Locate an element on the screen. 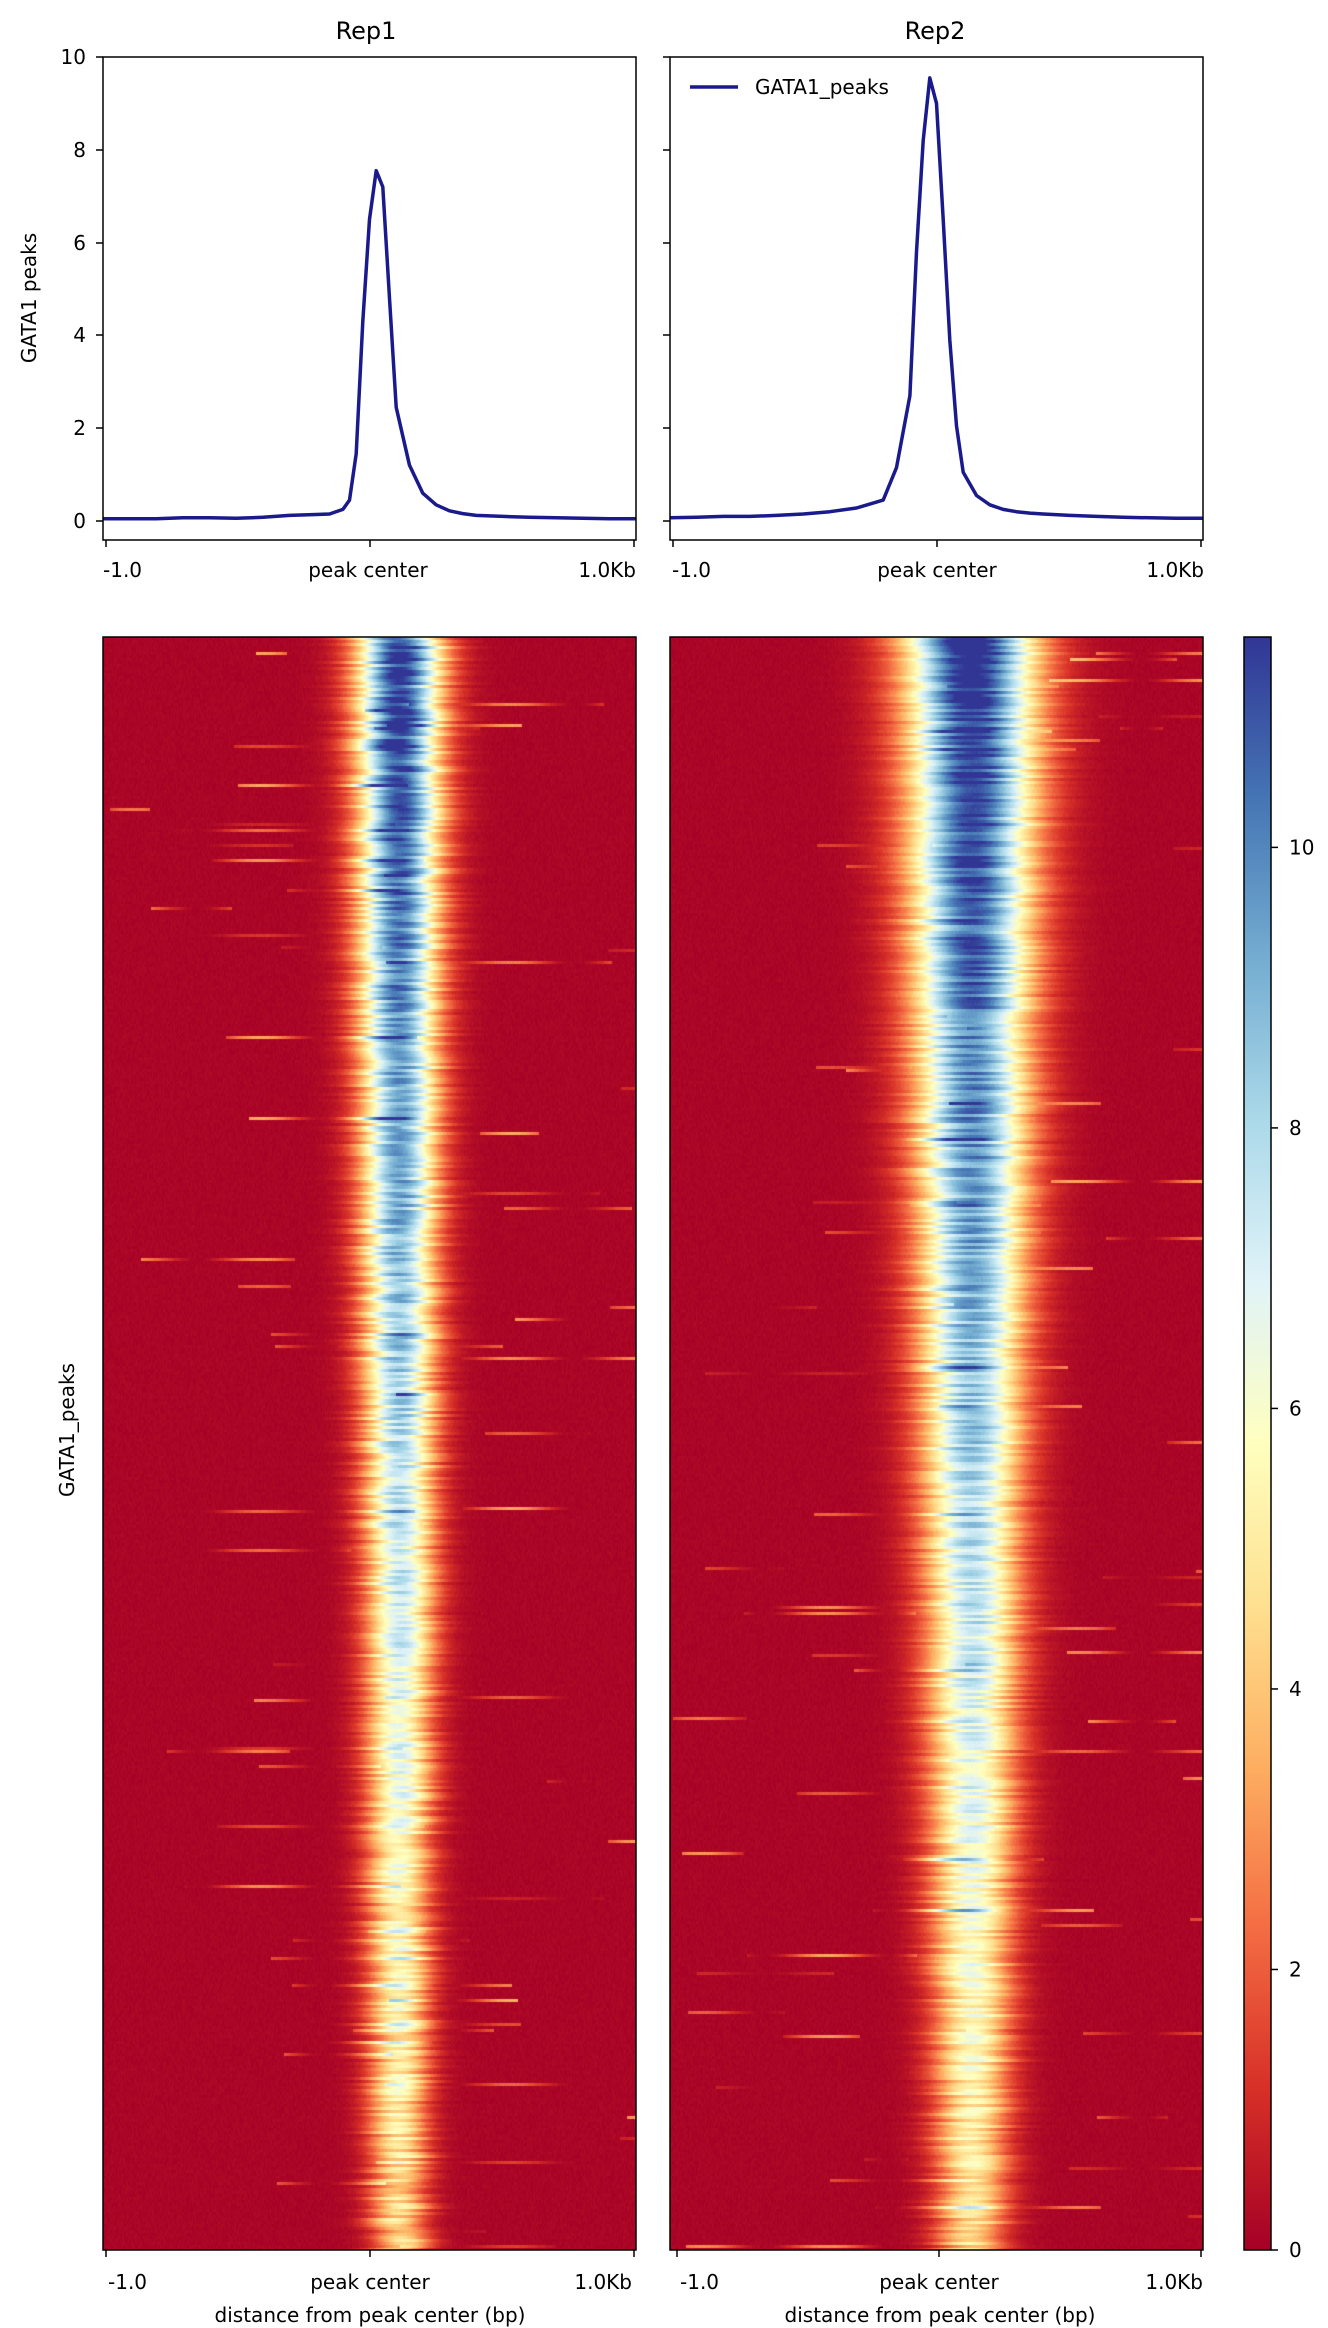  rep1-xtick-label: -1.0 is located at coordinates (122, 570).